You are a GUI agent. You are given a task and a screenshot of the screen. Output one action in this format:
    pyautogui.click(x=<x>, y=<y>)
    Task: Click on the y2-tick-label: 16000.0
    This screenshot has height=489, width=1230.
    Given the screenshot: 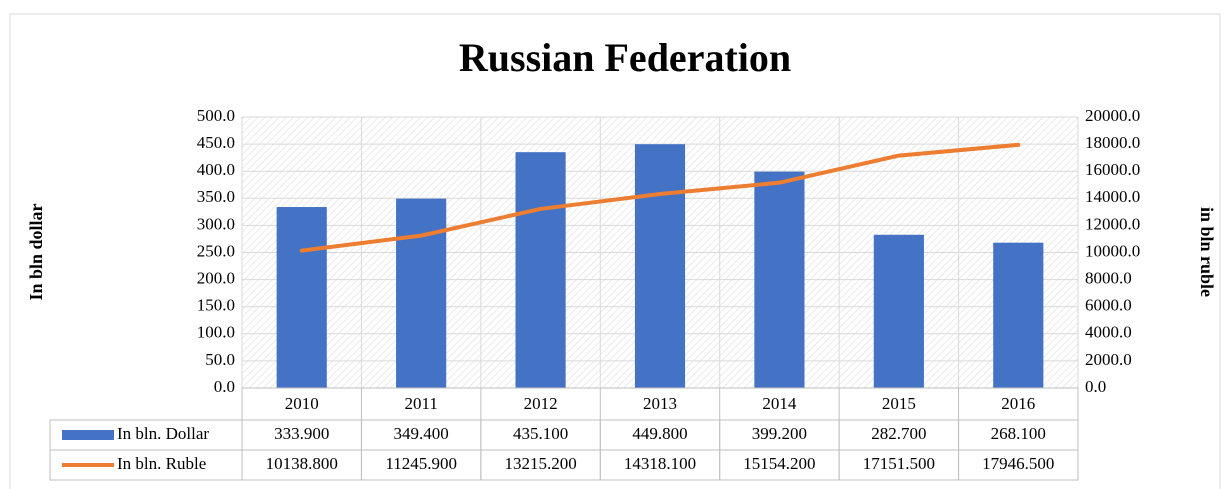 What is the action you would take?
    pyautogui.click(x=1112, y=169)
    